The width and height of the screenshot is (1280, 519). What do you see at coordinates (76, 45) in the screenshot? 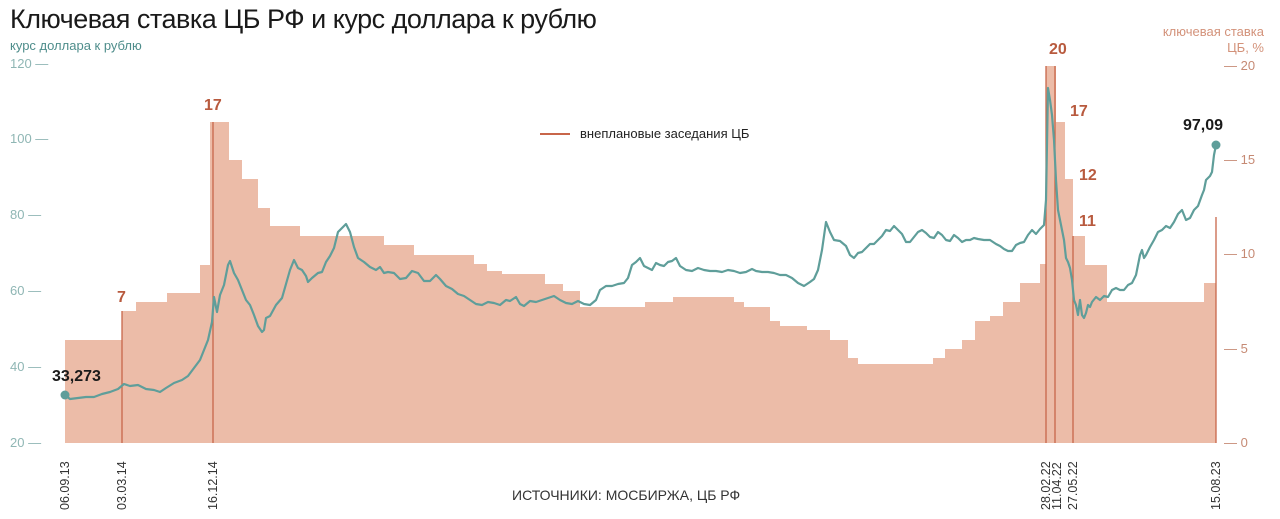
I see `left-axis-title: курс доллара к рублю` at bounding box center [76, 45].